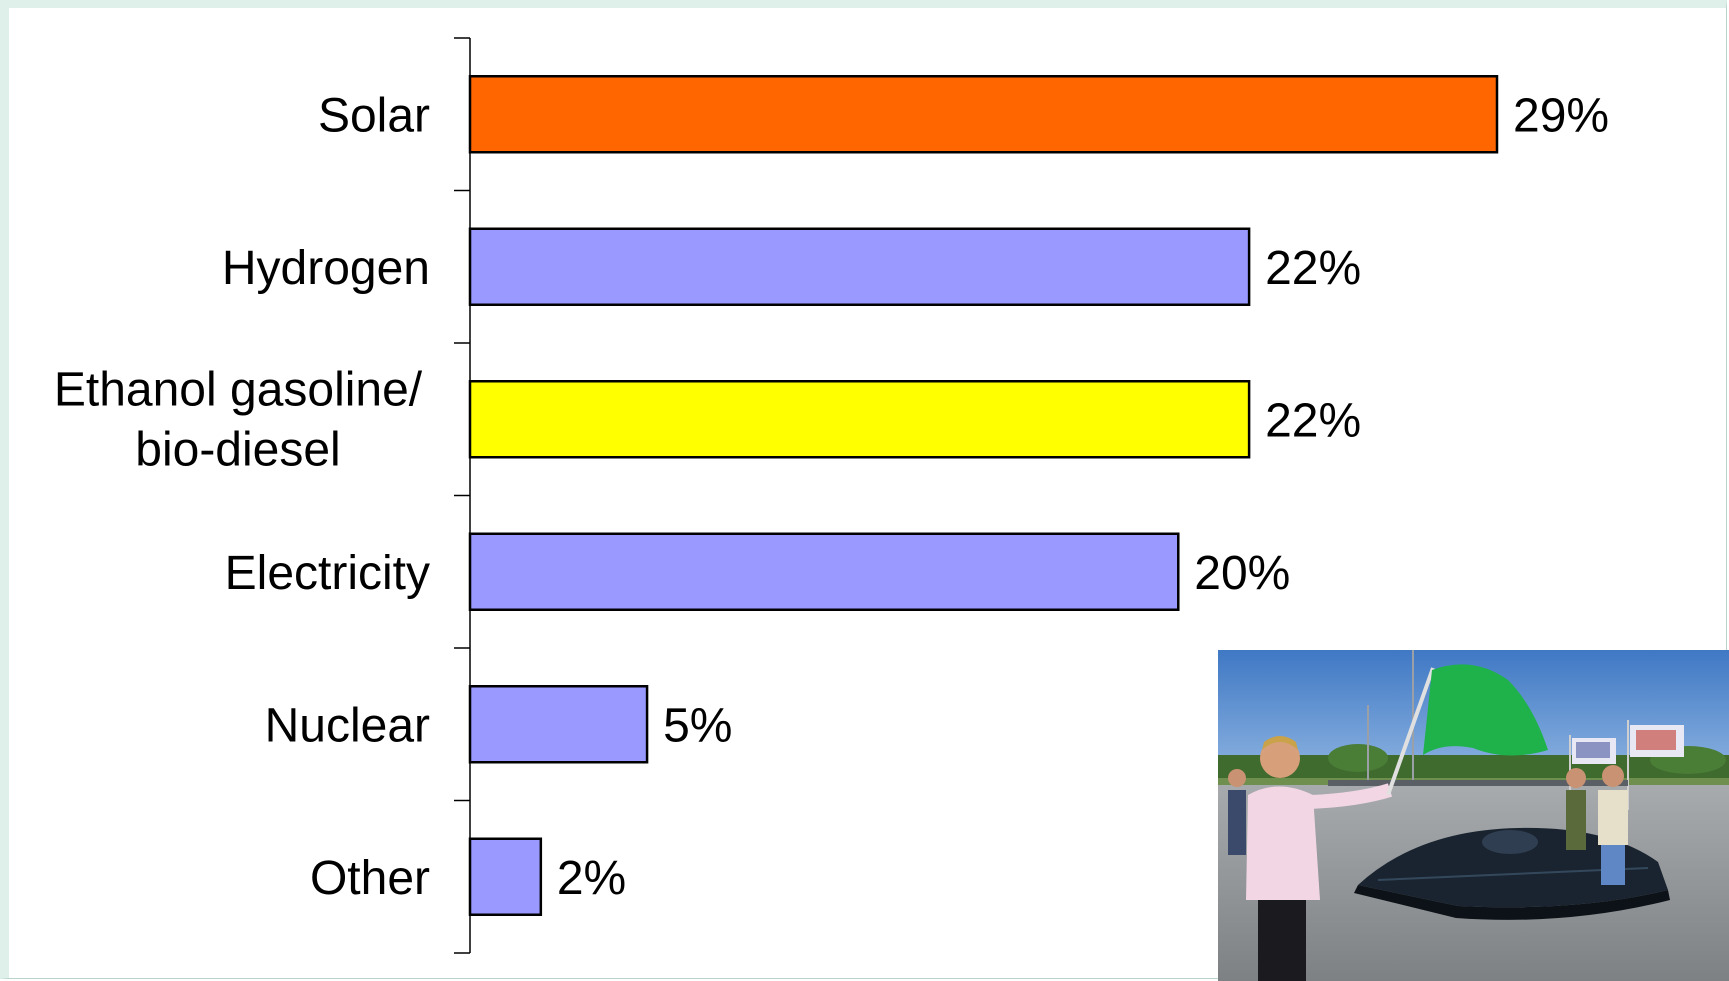 This screenshot has height=981, width=1729. Describe the element at coordinates (462, 495) in the screenshot. I see `chart-axis` at that location.